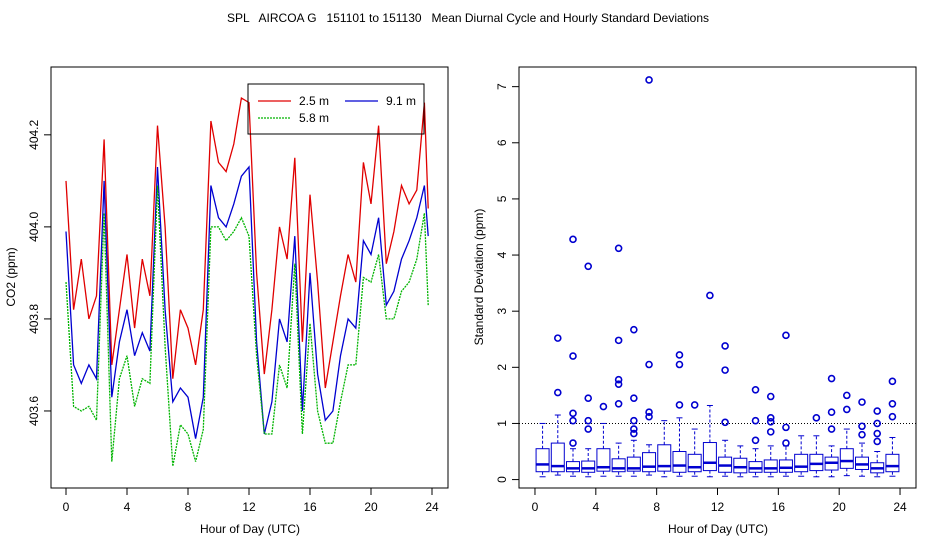 The height and width of the screenshot is (540, 936). I want to click on co2-y-axis-title: CO2 (ppm), so click(11, 276).